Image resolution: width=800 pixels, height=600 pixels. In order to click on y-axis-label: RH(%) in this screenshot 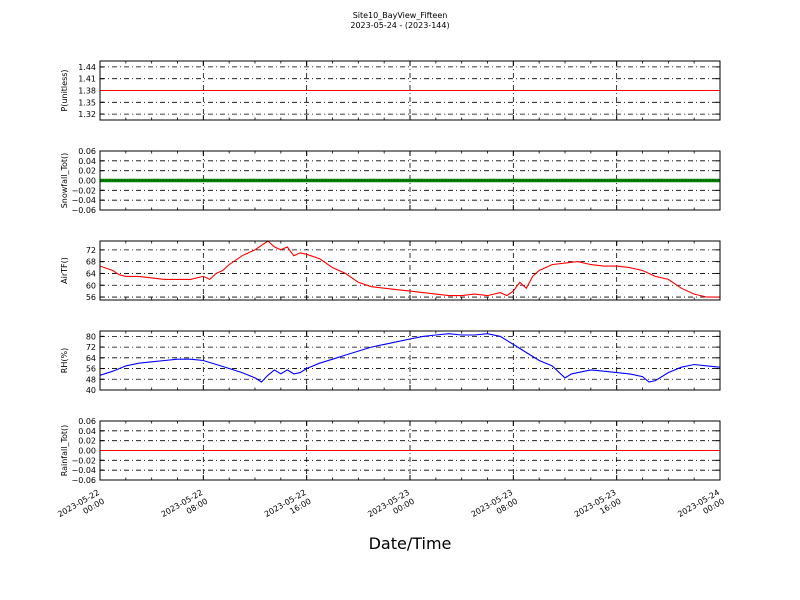, I will do `click(64, 360)`.